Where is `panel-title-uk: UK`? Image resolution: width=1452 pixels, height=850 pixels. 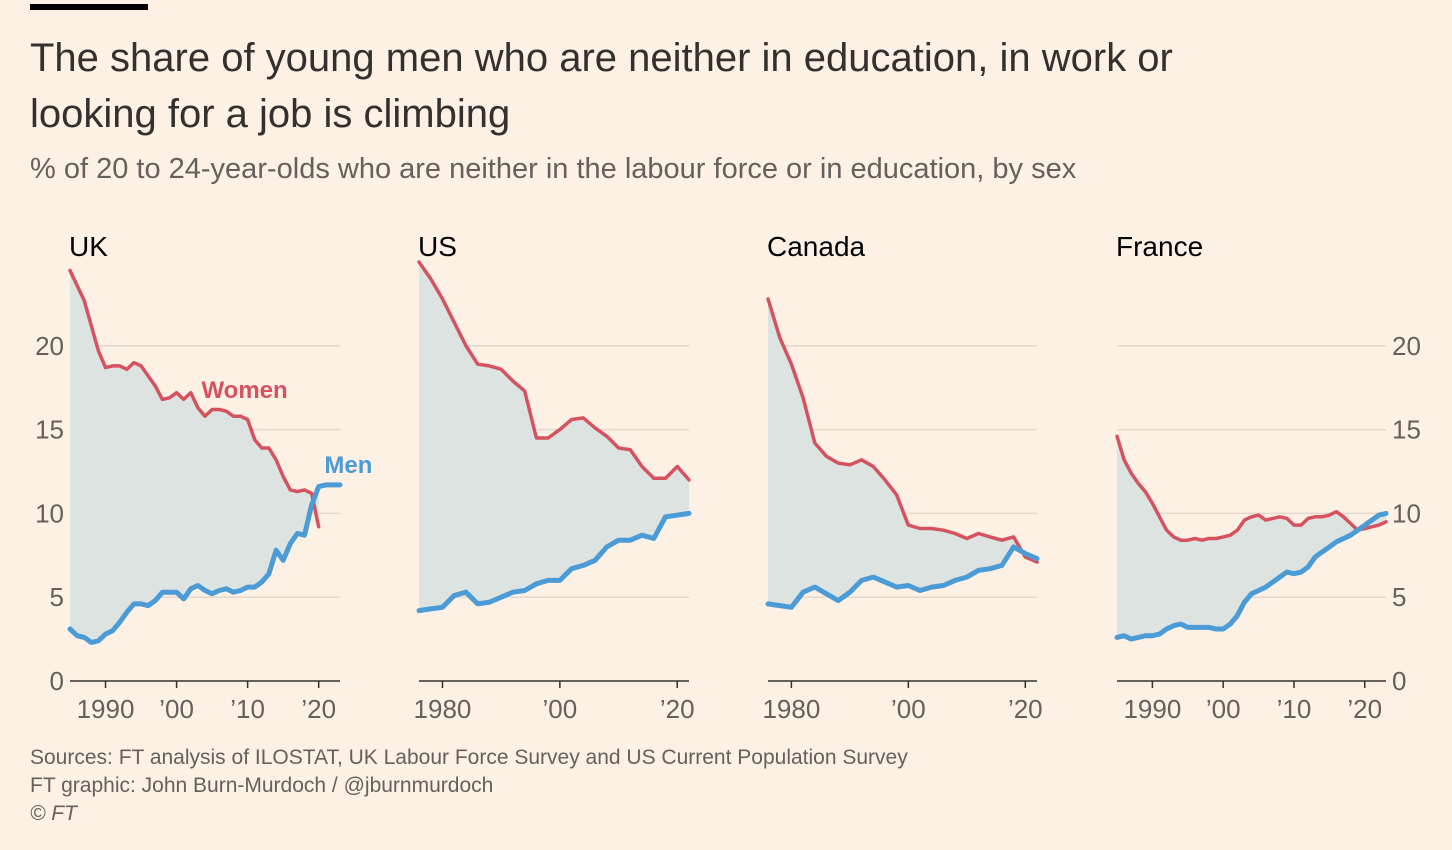 panel-title-uk: UK is located at coordinates (88, 246).